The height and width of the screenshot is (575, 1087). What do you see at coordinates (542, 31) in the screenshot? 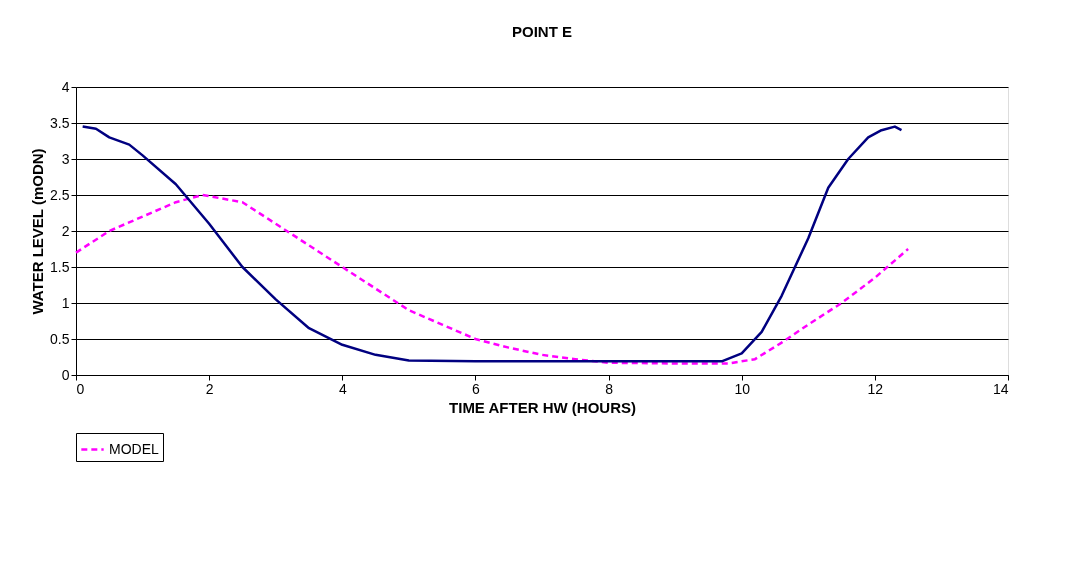
I see `chart-title: POINT E` at bounding box center [542, 31].